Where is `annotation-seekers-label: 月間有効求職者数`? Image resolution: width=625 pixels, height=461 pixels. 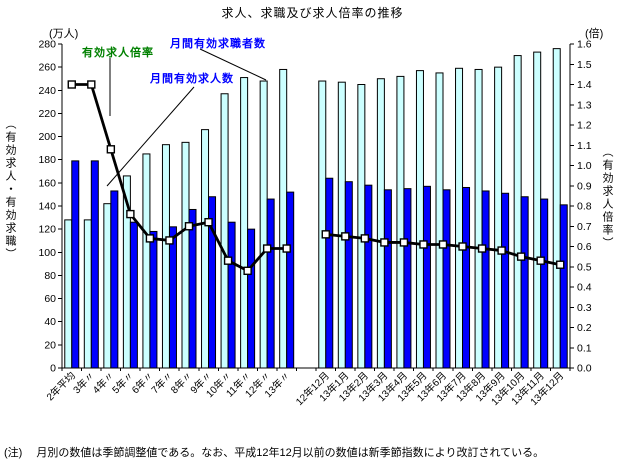 annotation-seekers-label: 月間有効求職者数 is located at coordinates (218, 44).